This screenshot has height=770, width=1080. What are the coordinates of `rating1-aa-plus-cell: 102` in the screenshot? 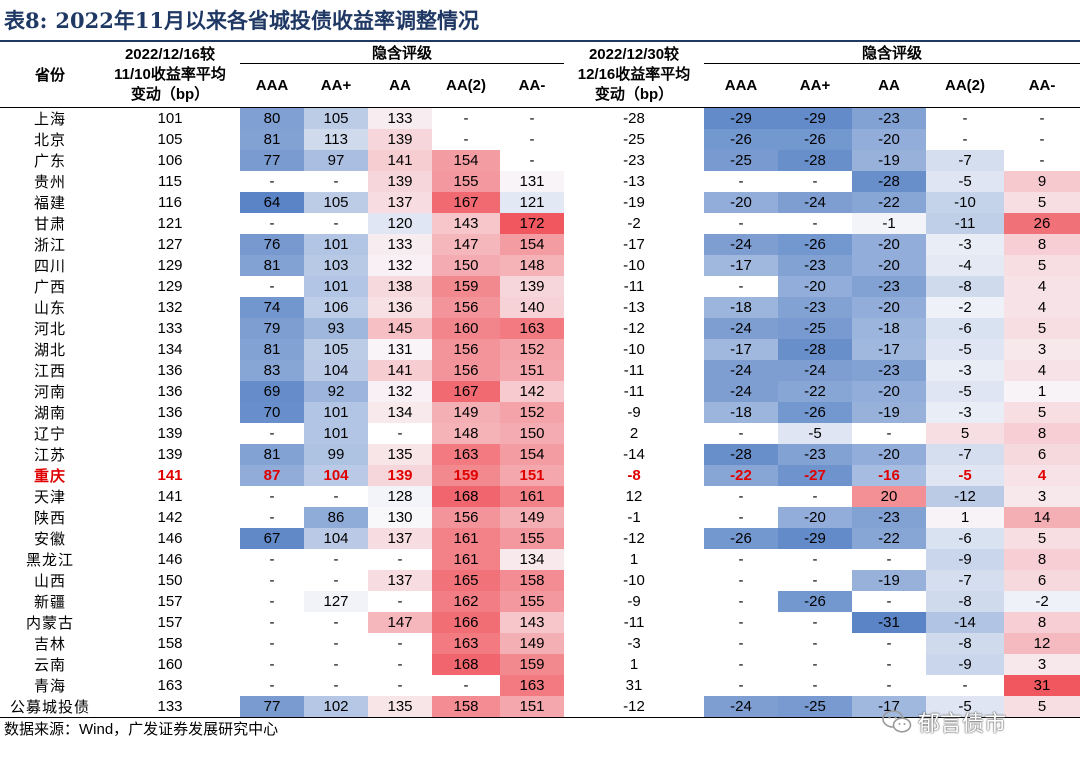 It's located at (336, 707).